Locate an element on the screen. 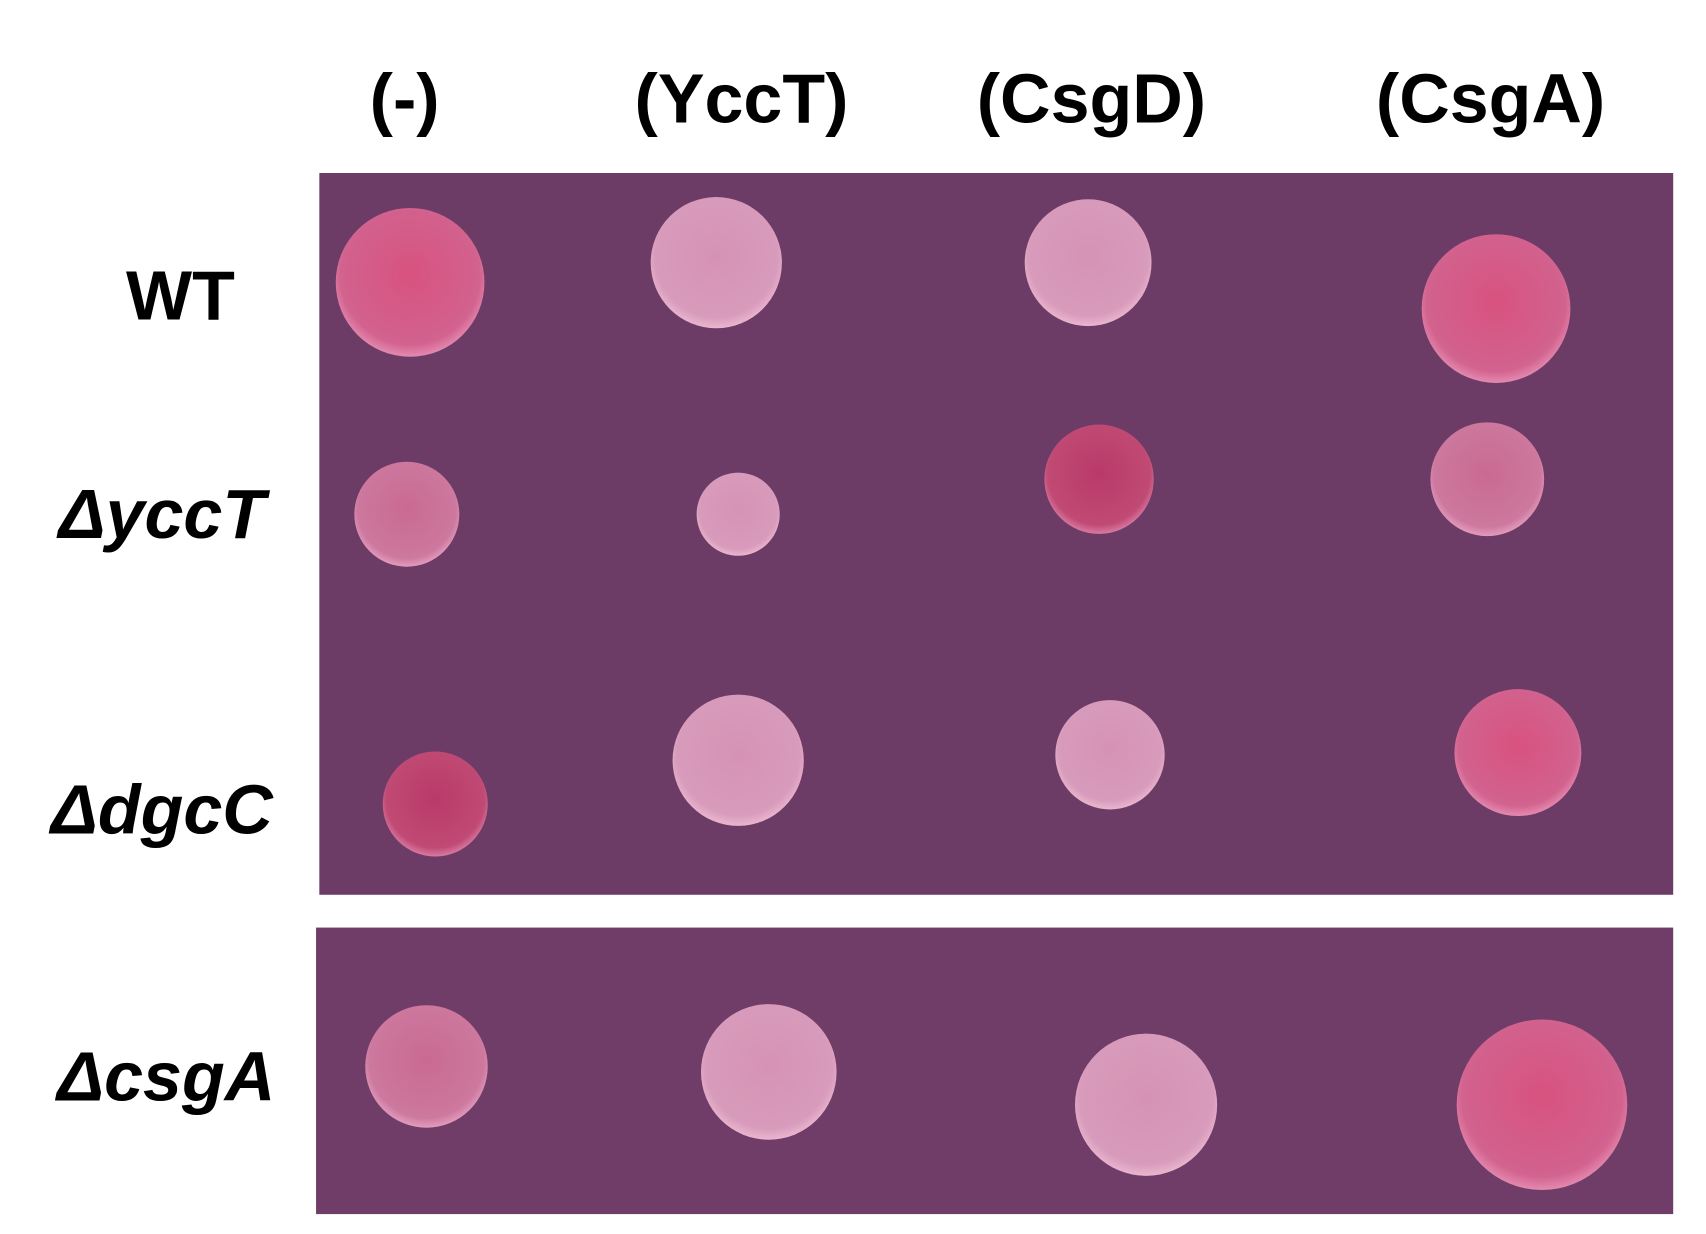  row-label: ΔyccT is located at coordinates (163, 514).